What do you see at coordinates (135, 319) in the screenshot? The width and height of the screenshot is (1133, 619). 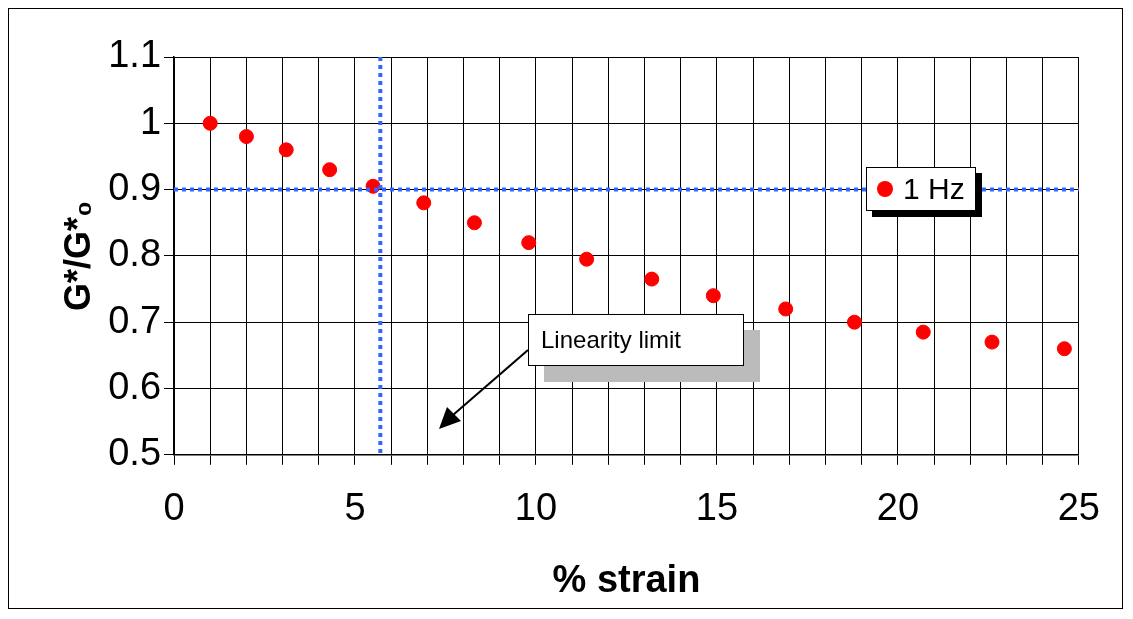 I see `y-tick-label: 0.7` at bounding box center [135, 319].